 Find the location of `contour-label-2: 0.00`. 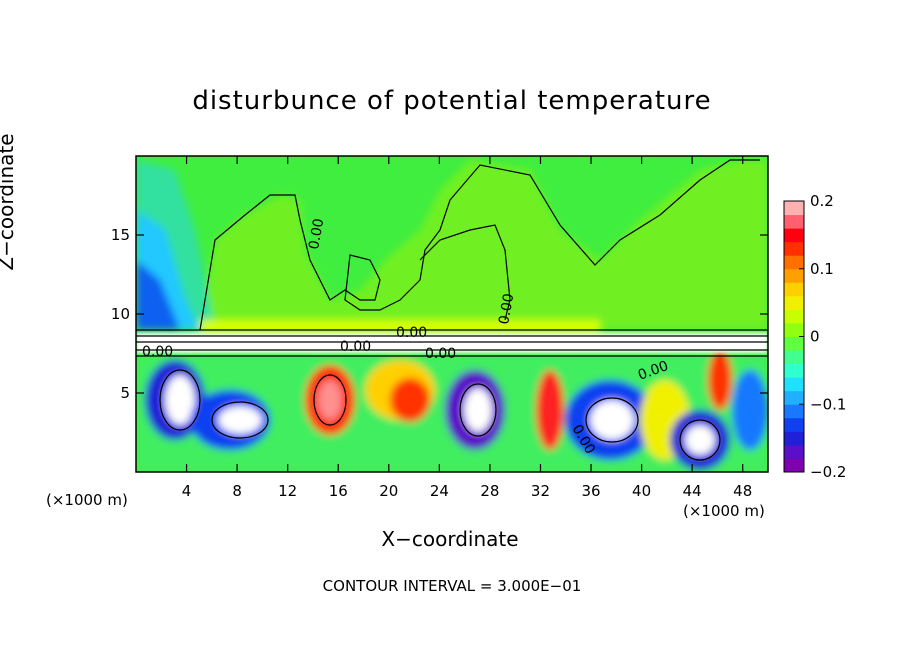

contour-label-2: 0.00 is located at coordinates (506, 308).